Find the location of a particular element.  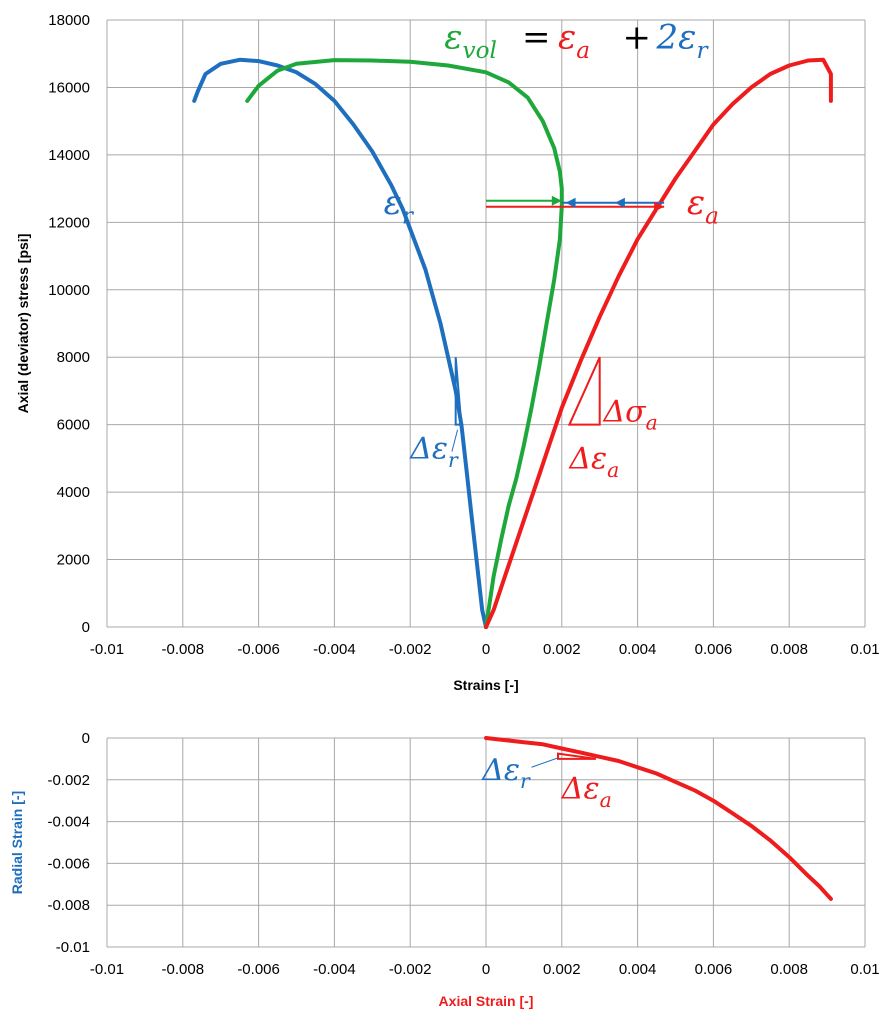

y-axis-title: Axial (deviator) stress [psi] is located at coordinates (23, 324).